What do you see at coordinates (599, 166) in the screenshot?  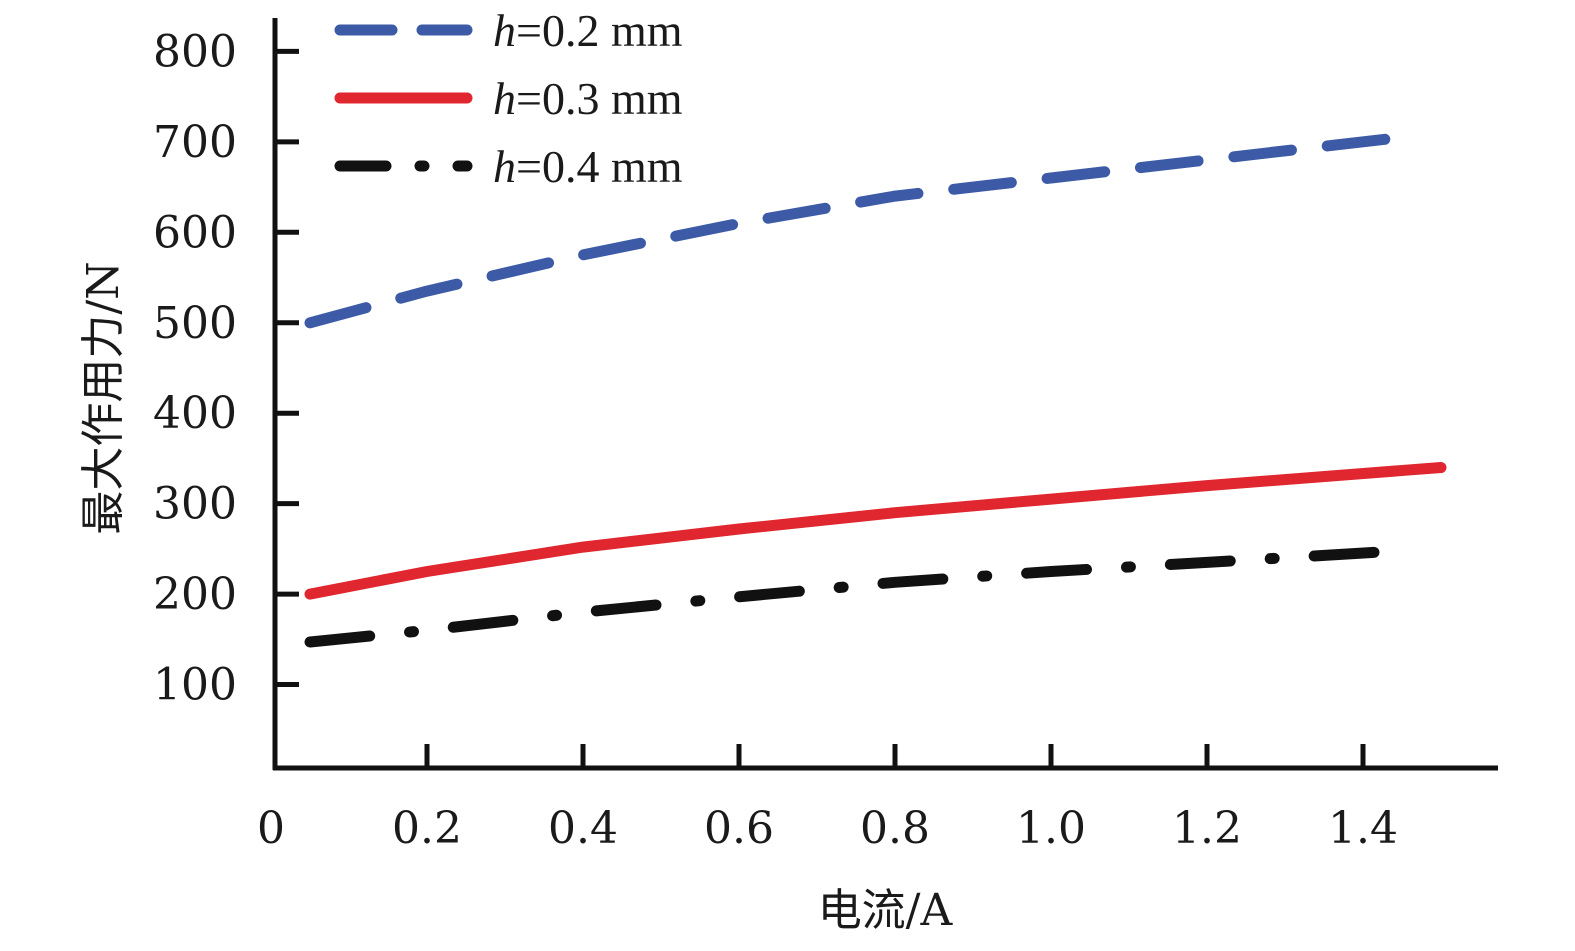 I see `legend-value: =0.4 mm` at bounding box center [599, 166].